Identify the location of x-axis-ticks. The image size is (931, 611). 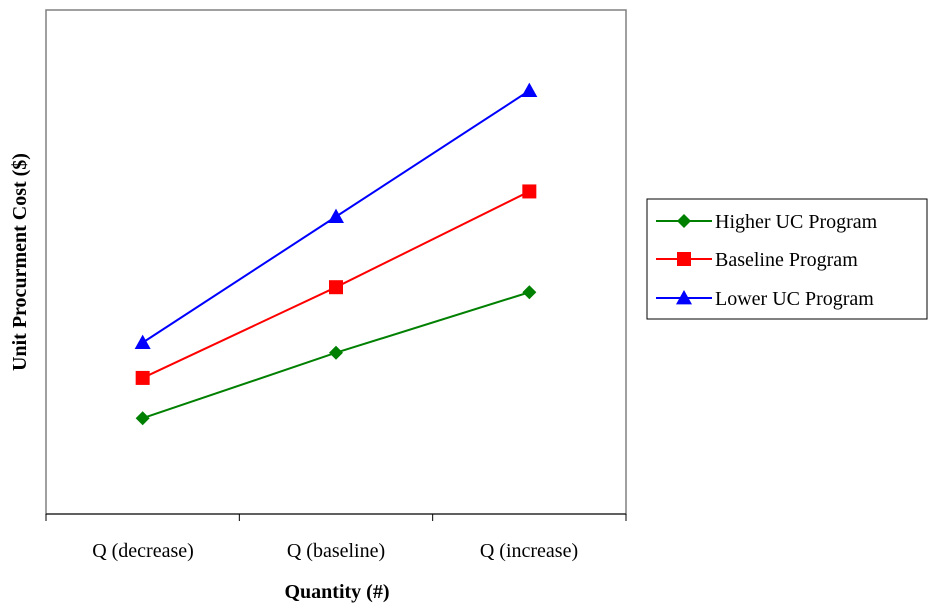
(336, 517).